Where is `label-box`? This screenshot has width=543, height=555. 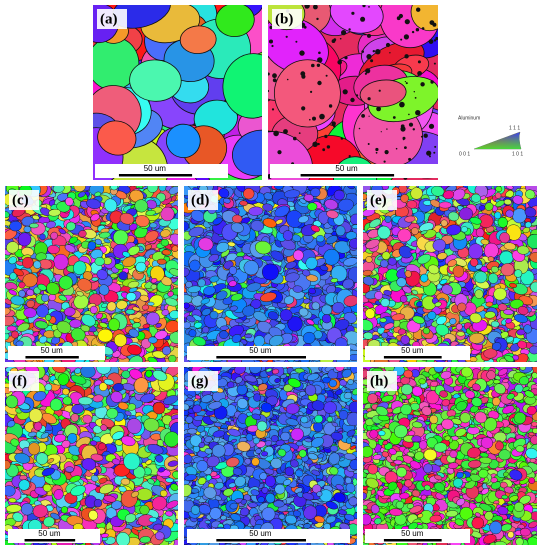 label-box is located at coordinates (287, 19).